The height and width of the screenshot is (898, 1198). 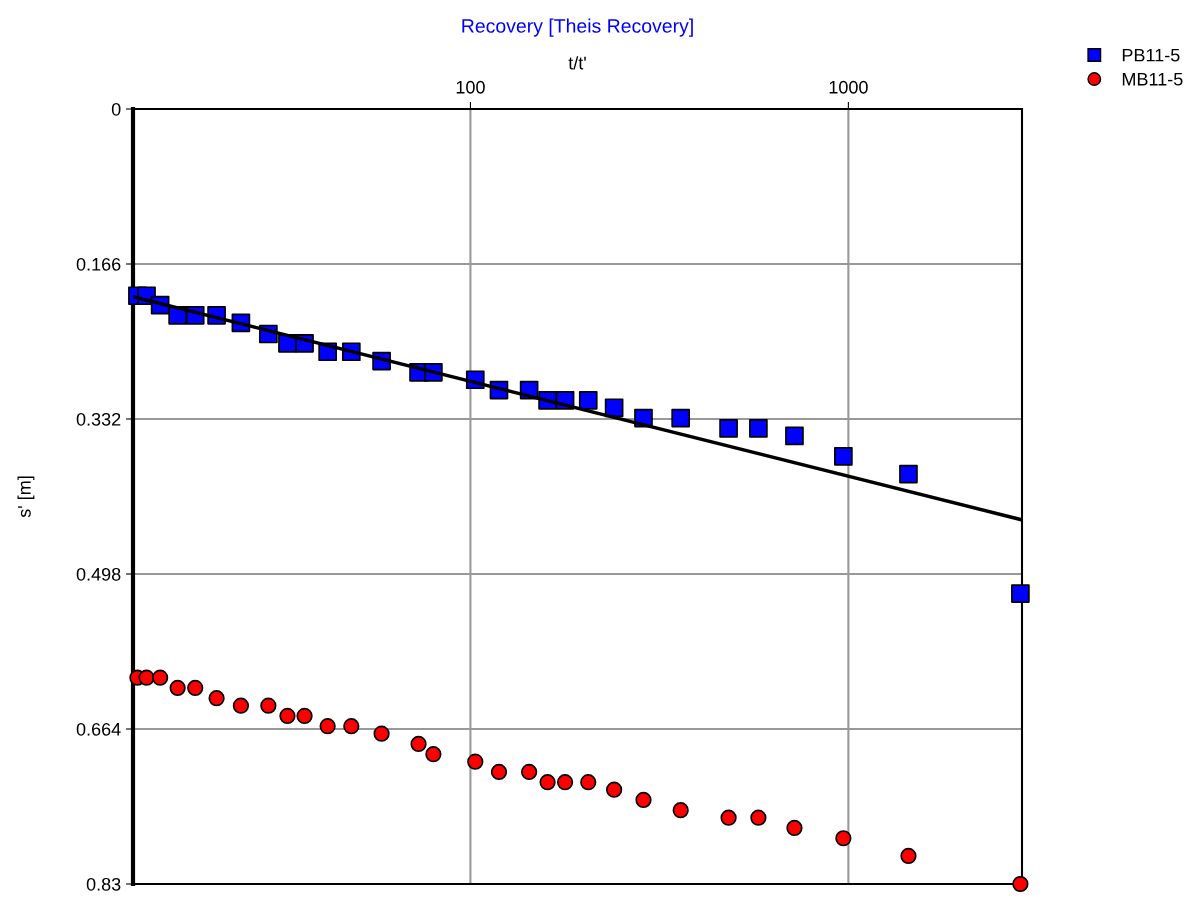 I want to click on y-tick-label: 0.166, so click(x=98, y=264).